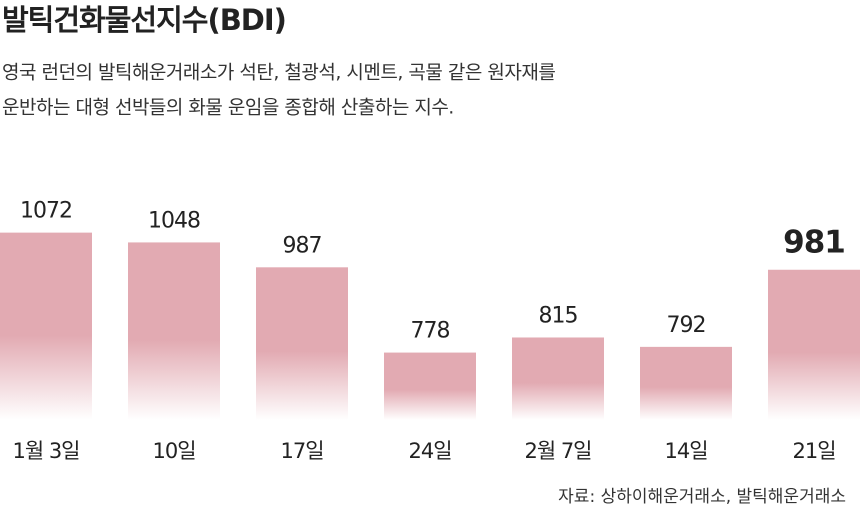 Image resolution: width=860 pixels, height=516 pixels. I want to click on value-label: 815, so click(558, 315).